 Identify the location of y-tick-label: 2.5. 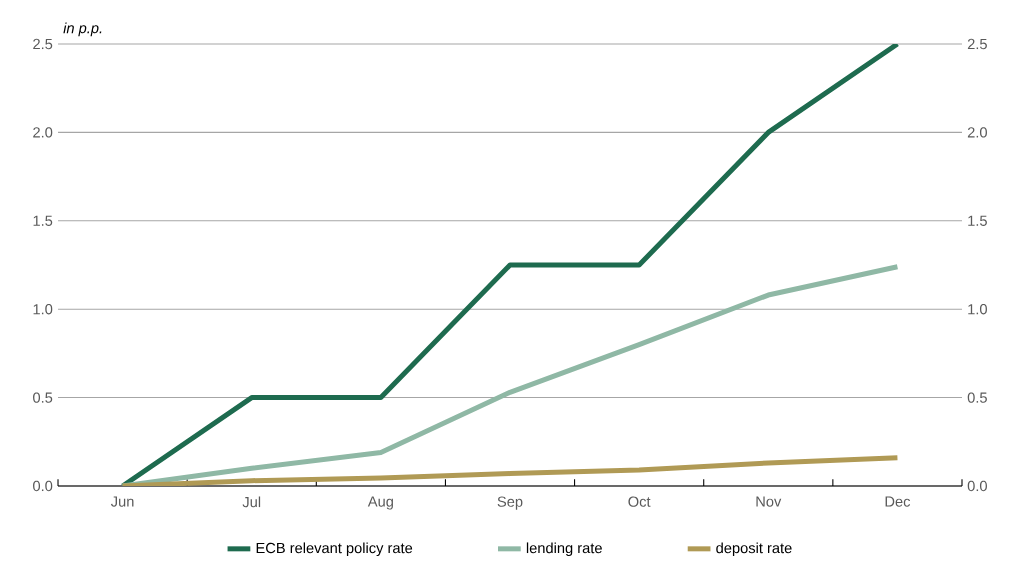
(43, 44).